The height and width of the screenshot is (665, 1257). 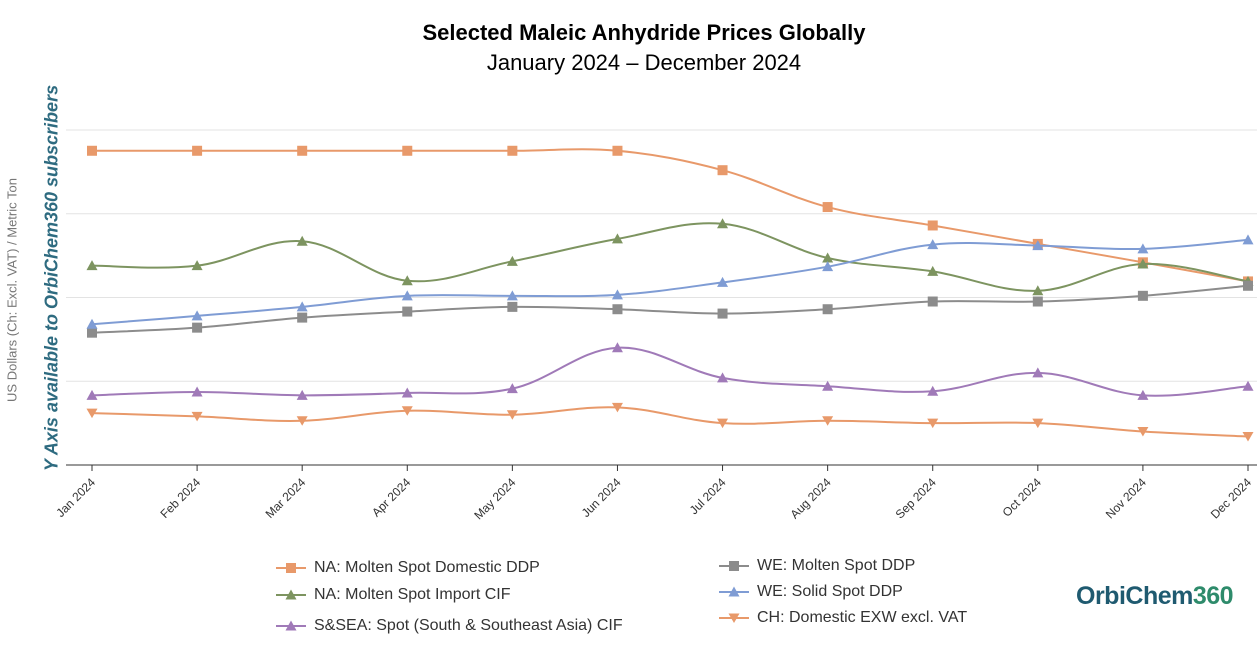 What do you see at coordinates (391, 497) in the screenshot?
I see `x-tick-label: Apr 2024` at bounding box center [391, 497].